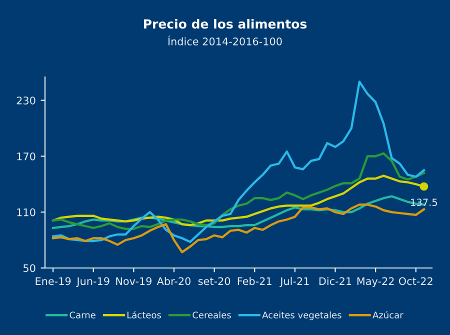 This screenshot has height=335, width=450. What do you see at coordinates (26, 156) in the screenshot?
I see `y-tick-label: 170` at bounding box center [26, 156].